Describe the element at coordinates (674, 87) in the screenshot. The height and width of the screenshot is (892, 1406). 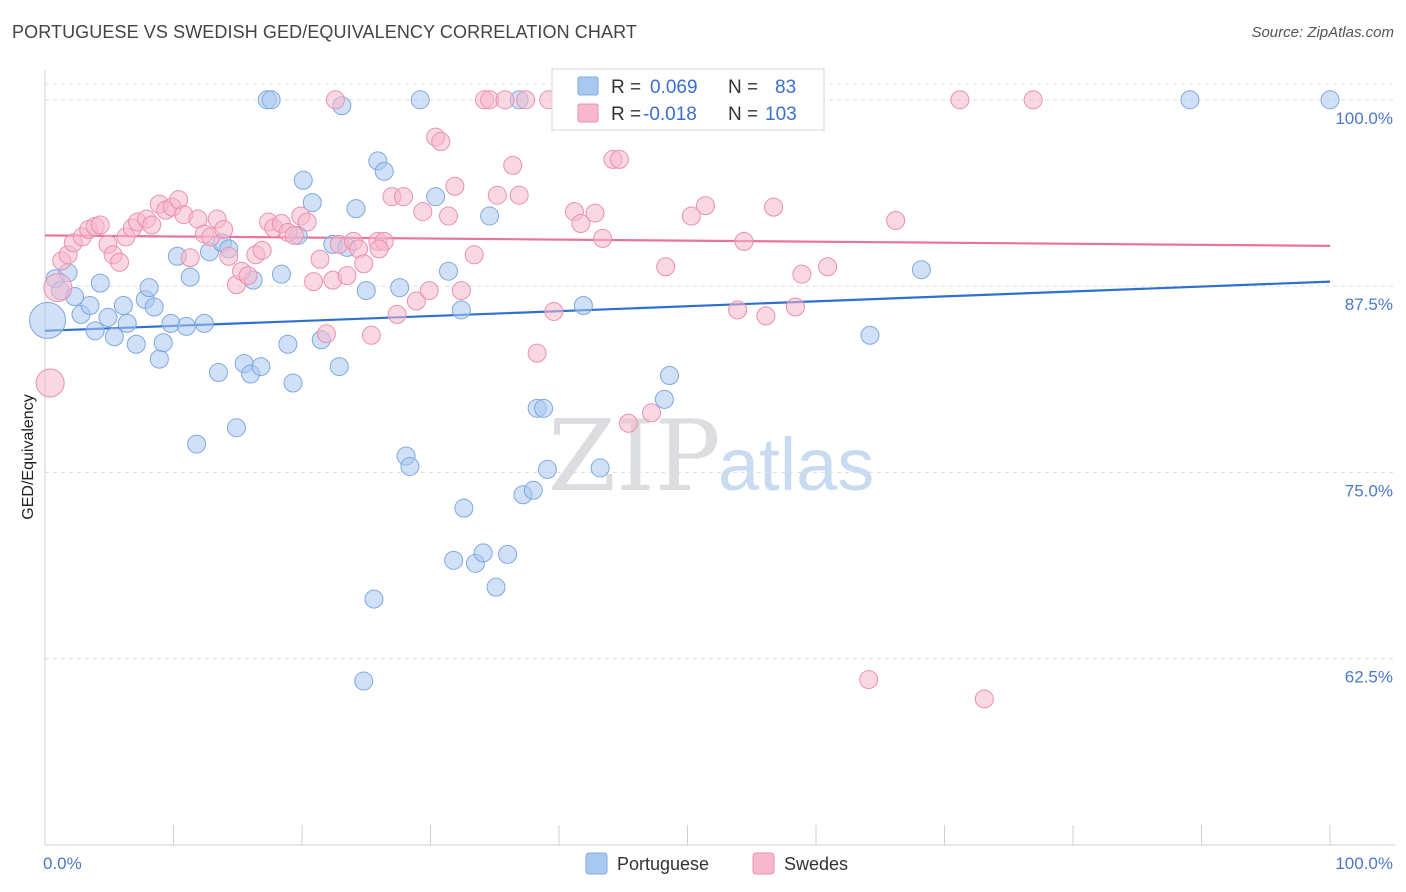
I see `stats-r-value-portuguese: 0.069` at that location.